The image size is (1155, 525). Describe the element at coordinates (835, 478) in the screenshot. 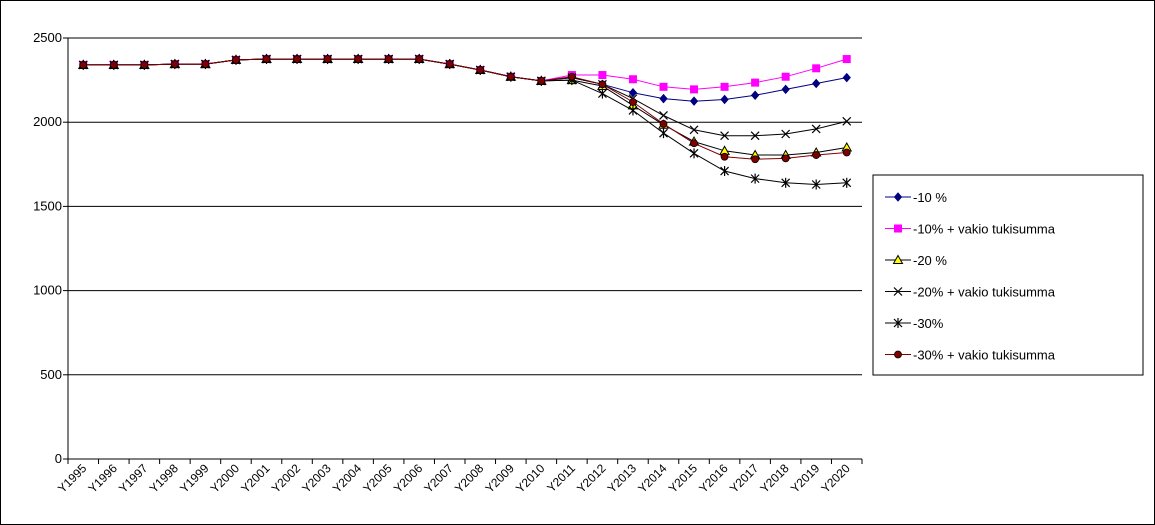

I see `x-tick-label: Y2020` at that location.